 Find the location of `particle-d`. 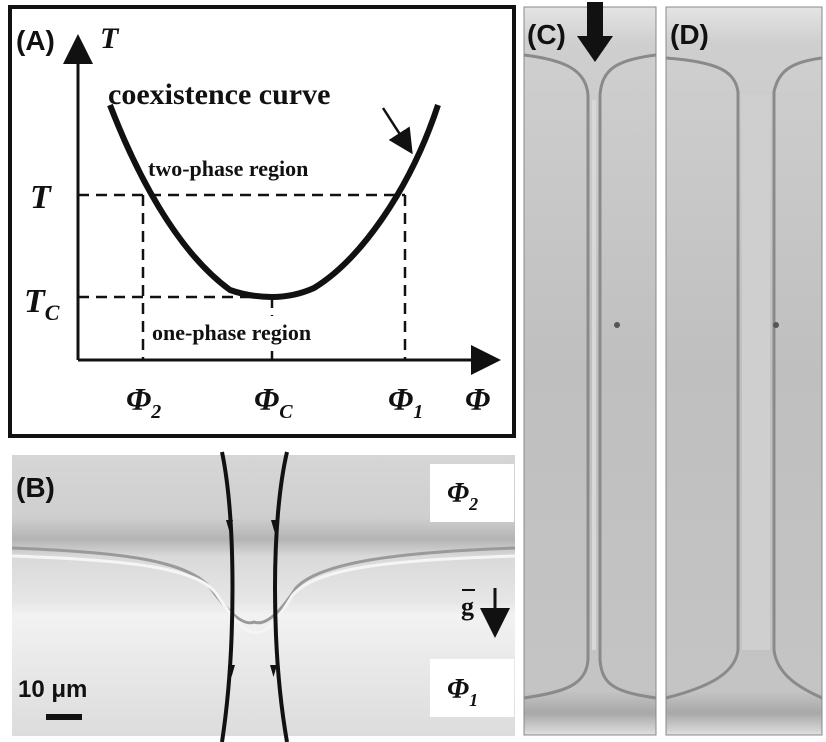

particle-d is located at coordinates (776, 325).